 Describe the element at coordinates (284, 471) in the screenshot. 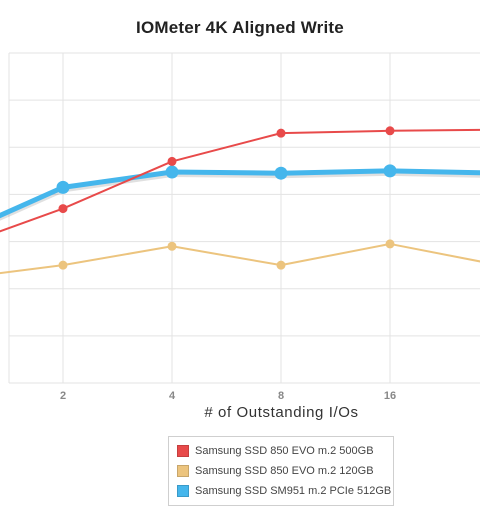

I see `legend-label: Samsung SSD 850 EVO m.2 120GB` at that location.